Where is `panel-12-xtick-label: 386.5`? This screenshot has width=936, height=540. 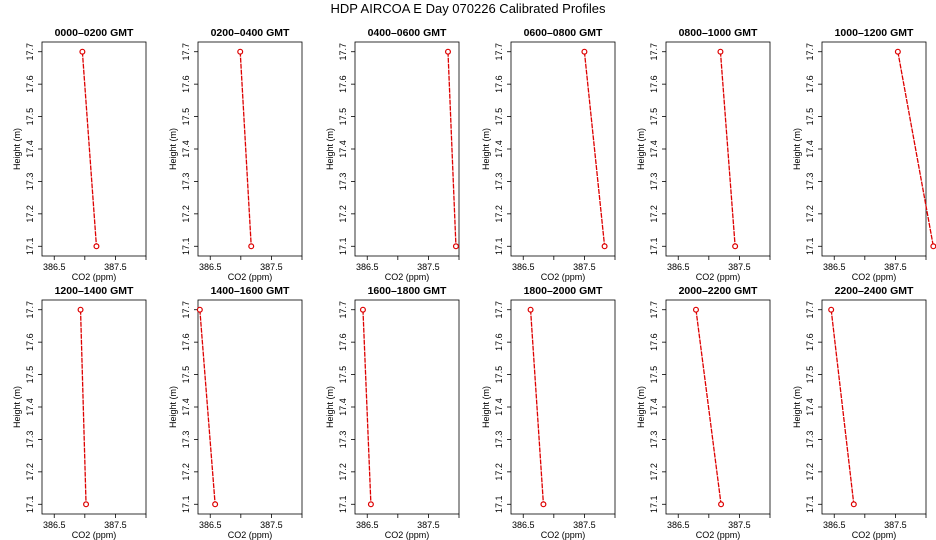
panel-12-xtick-label: 386.5 is located at coordinates (834, 525).